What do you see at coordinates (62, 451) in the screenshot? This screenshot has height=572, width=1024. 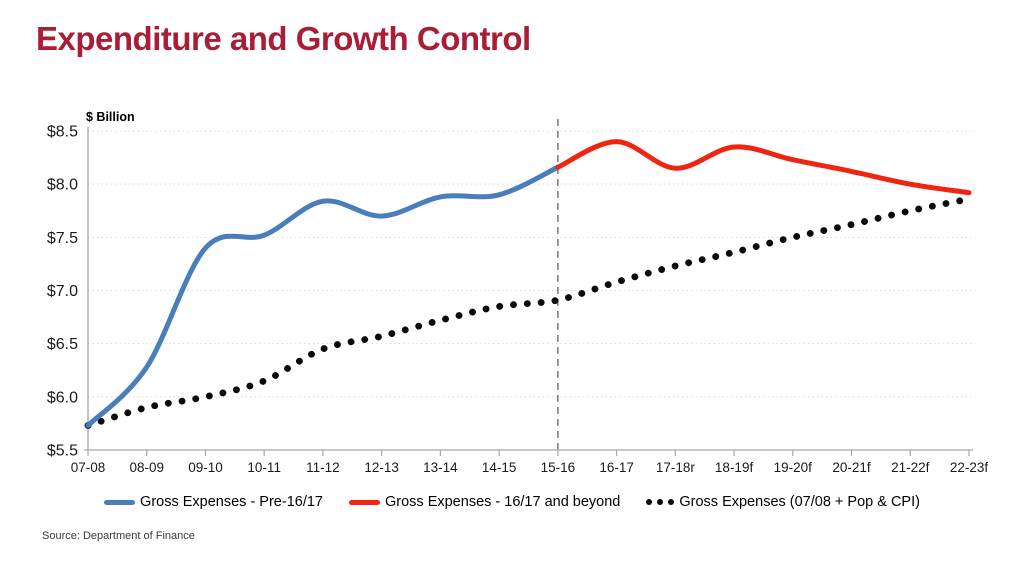 I see `y-axis-tick-label: $5.5` at bounding box center [62, 451].